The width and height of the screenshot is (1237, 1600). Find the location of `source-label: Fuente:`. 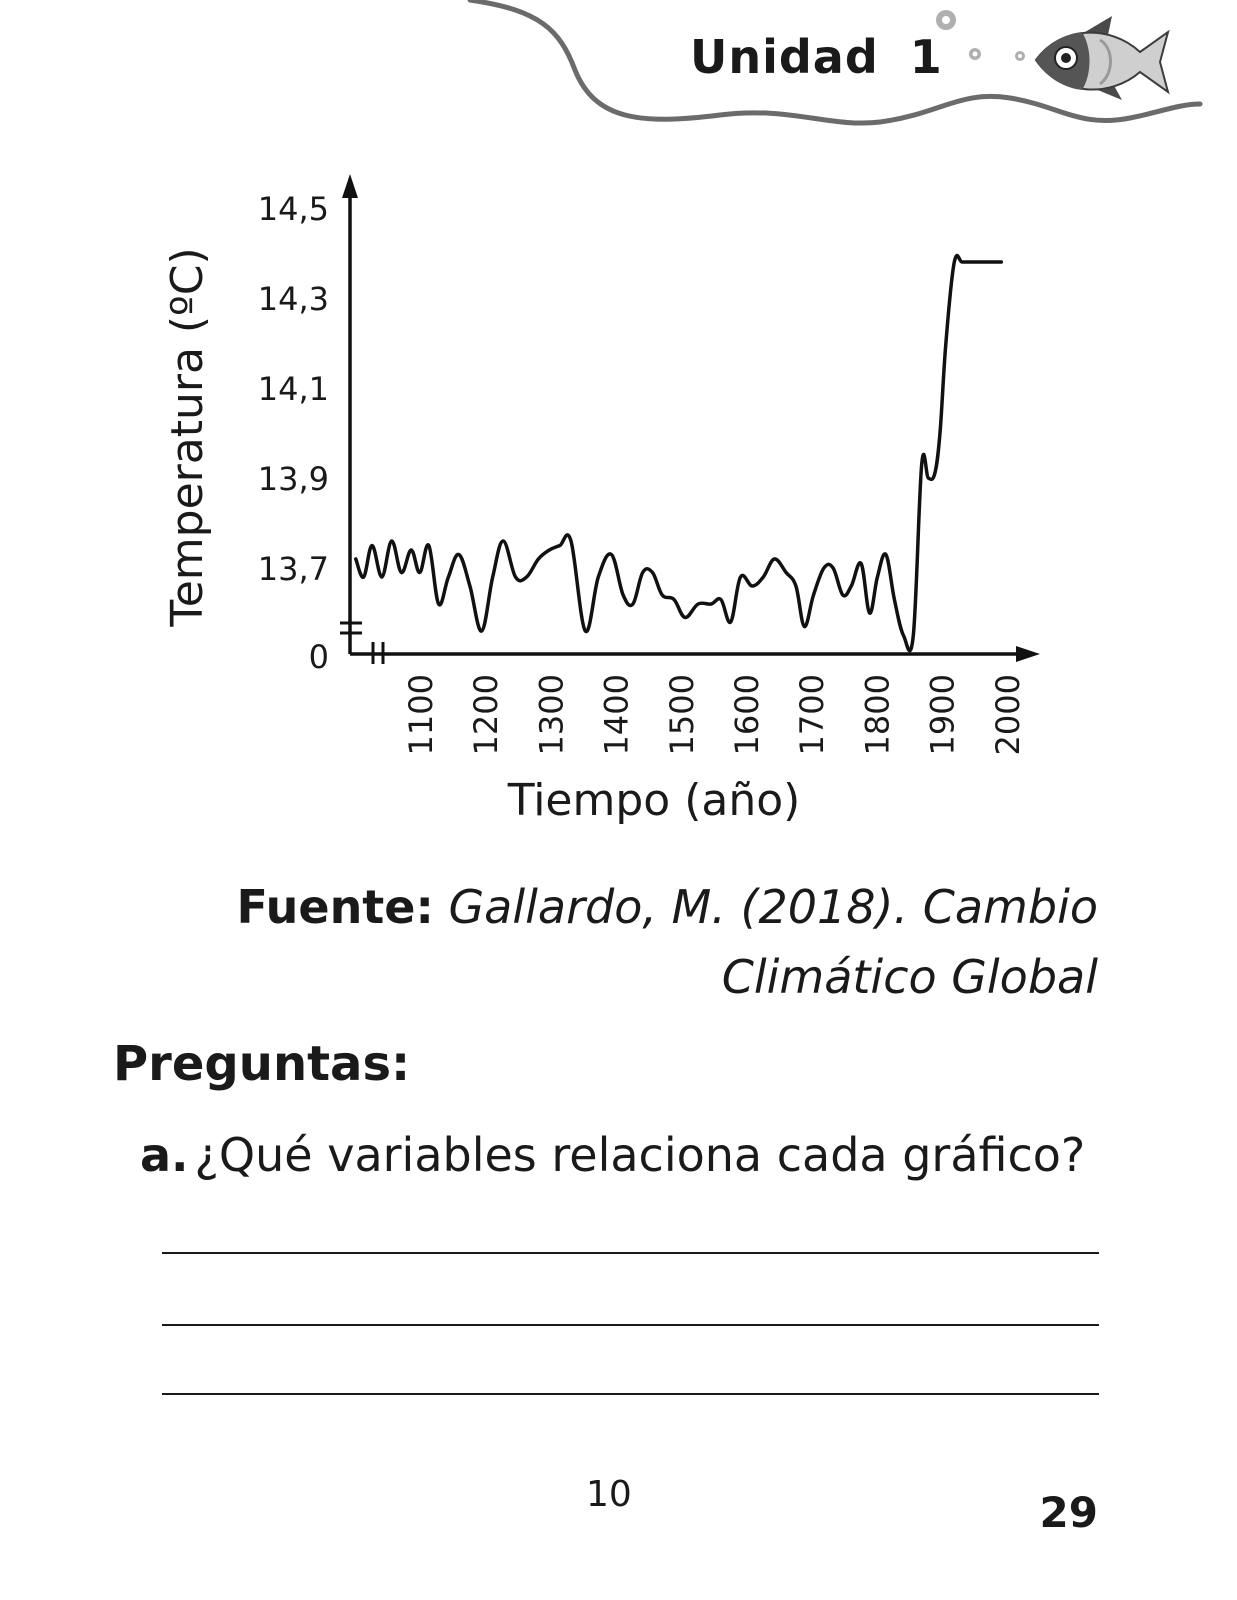

source-label: Fuente: is located at coordinates (335, 907).